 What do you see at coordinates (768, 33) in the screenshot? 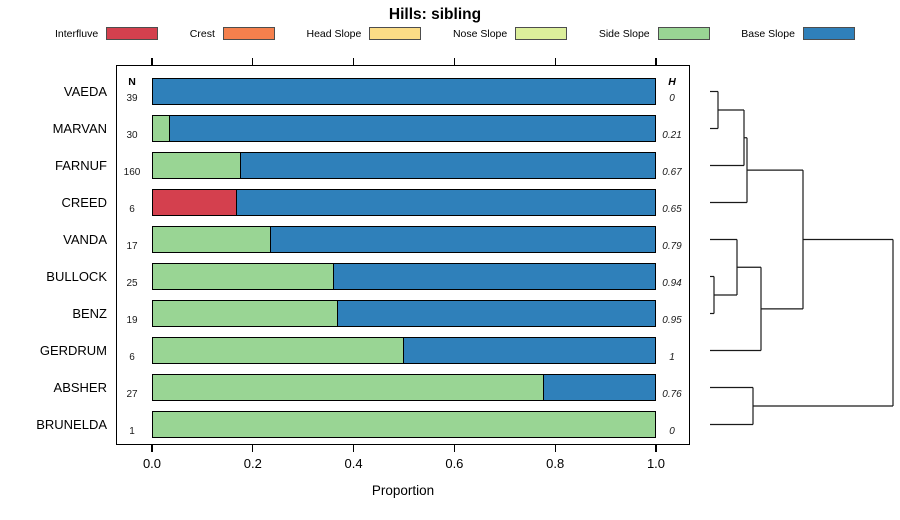
I see `legend-label: Base Slope` at bounding box center [768, 33].